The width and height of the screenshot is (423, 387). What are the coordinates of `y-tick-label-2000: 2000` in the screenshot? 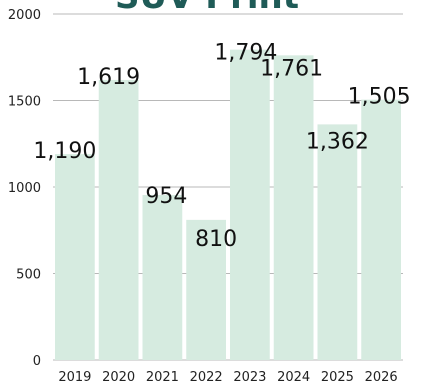 It's located at (24, 15).